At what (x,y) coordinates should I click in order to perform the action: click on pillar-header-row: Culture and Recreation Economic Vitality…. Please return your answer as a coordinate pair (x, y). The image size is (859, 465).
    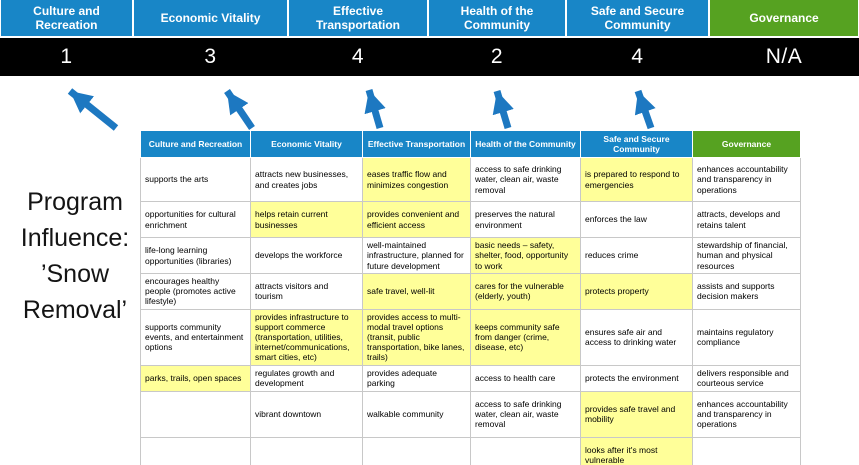
    Looking at the image, I should click on (429, 18).